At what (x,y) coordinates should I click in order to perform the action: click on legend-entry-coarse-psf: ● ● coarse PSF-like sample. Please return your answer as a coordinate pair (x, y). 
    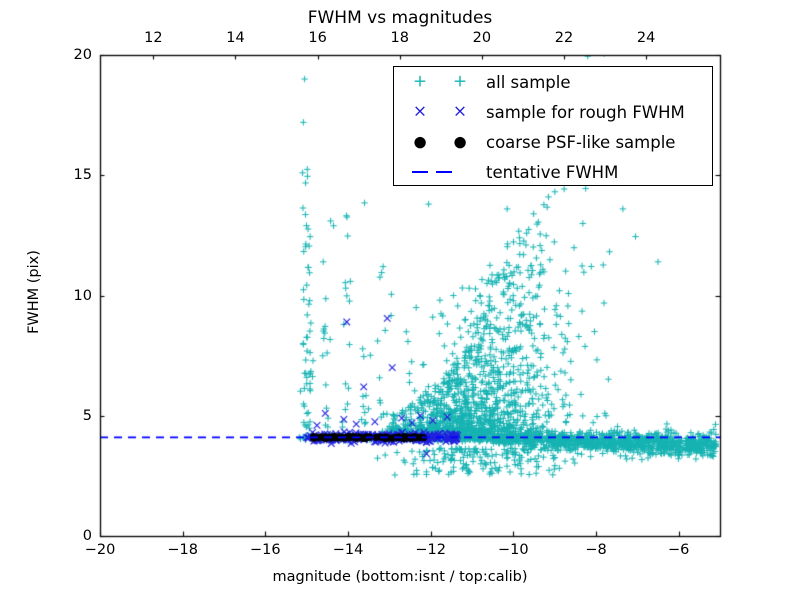
    Looking at the image, I should click on (553, 142).